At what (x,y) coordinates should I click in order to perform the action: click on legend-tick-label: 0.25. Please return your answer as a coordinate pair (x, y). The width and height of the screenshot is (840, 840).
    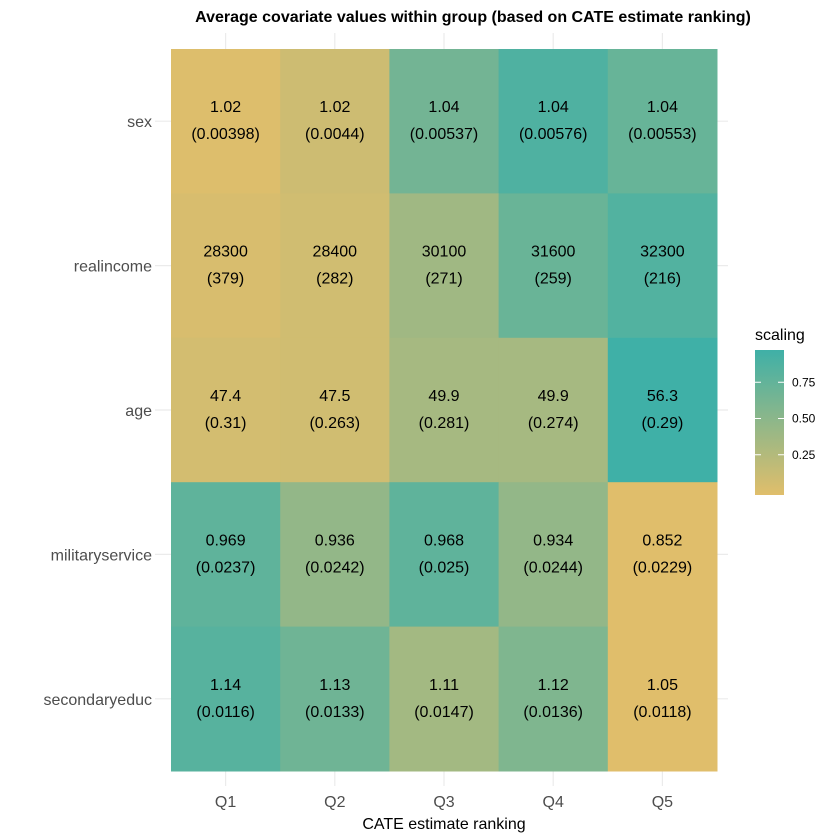
    Looking at the image, I should click on (804, 455).